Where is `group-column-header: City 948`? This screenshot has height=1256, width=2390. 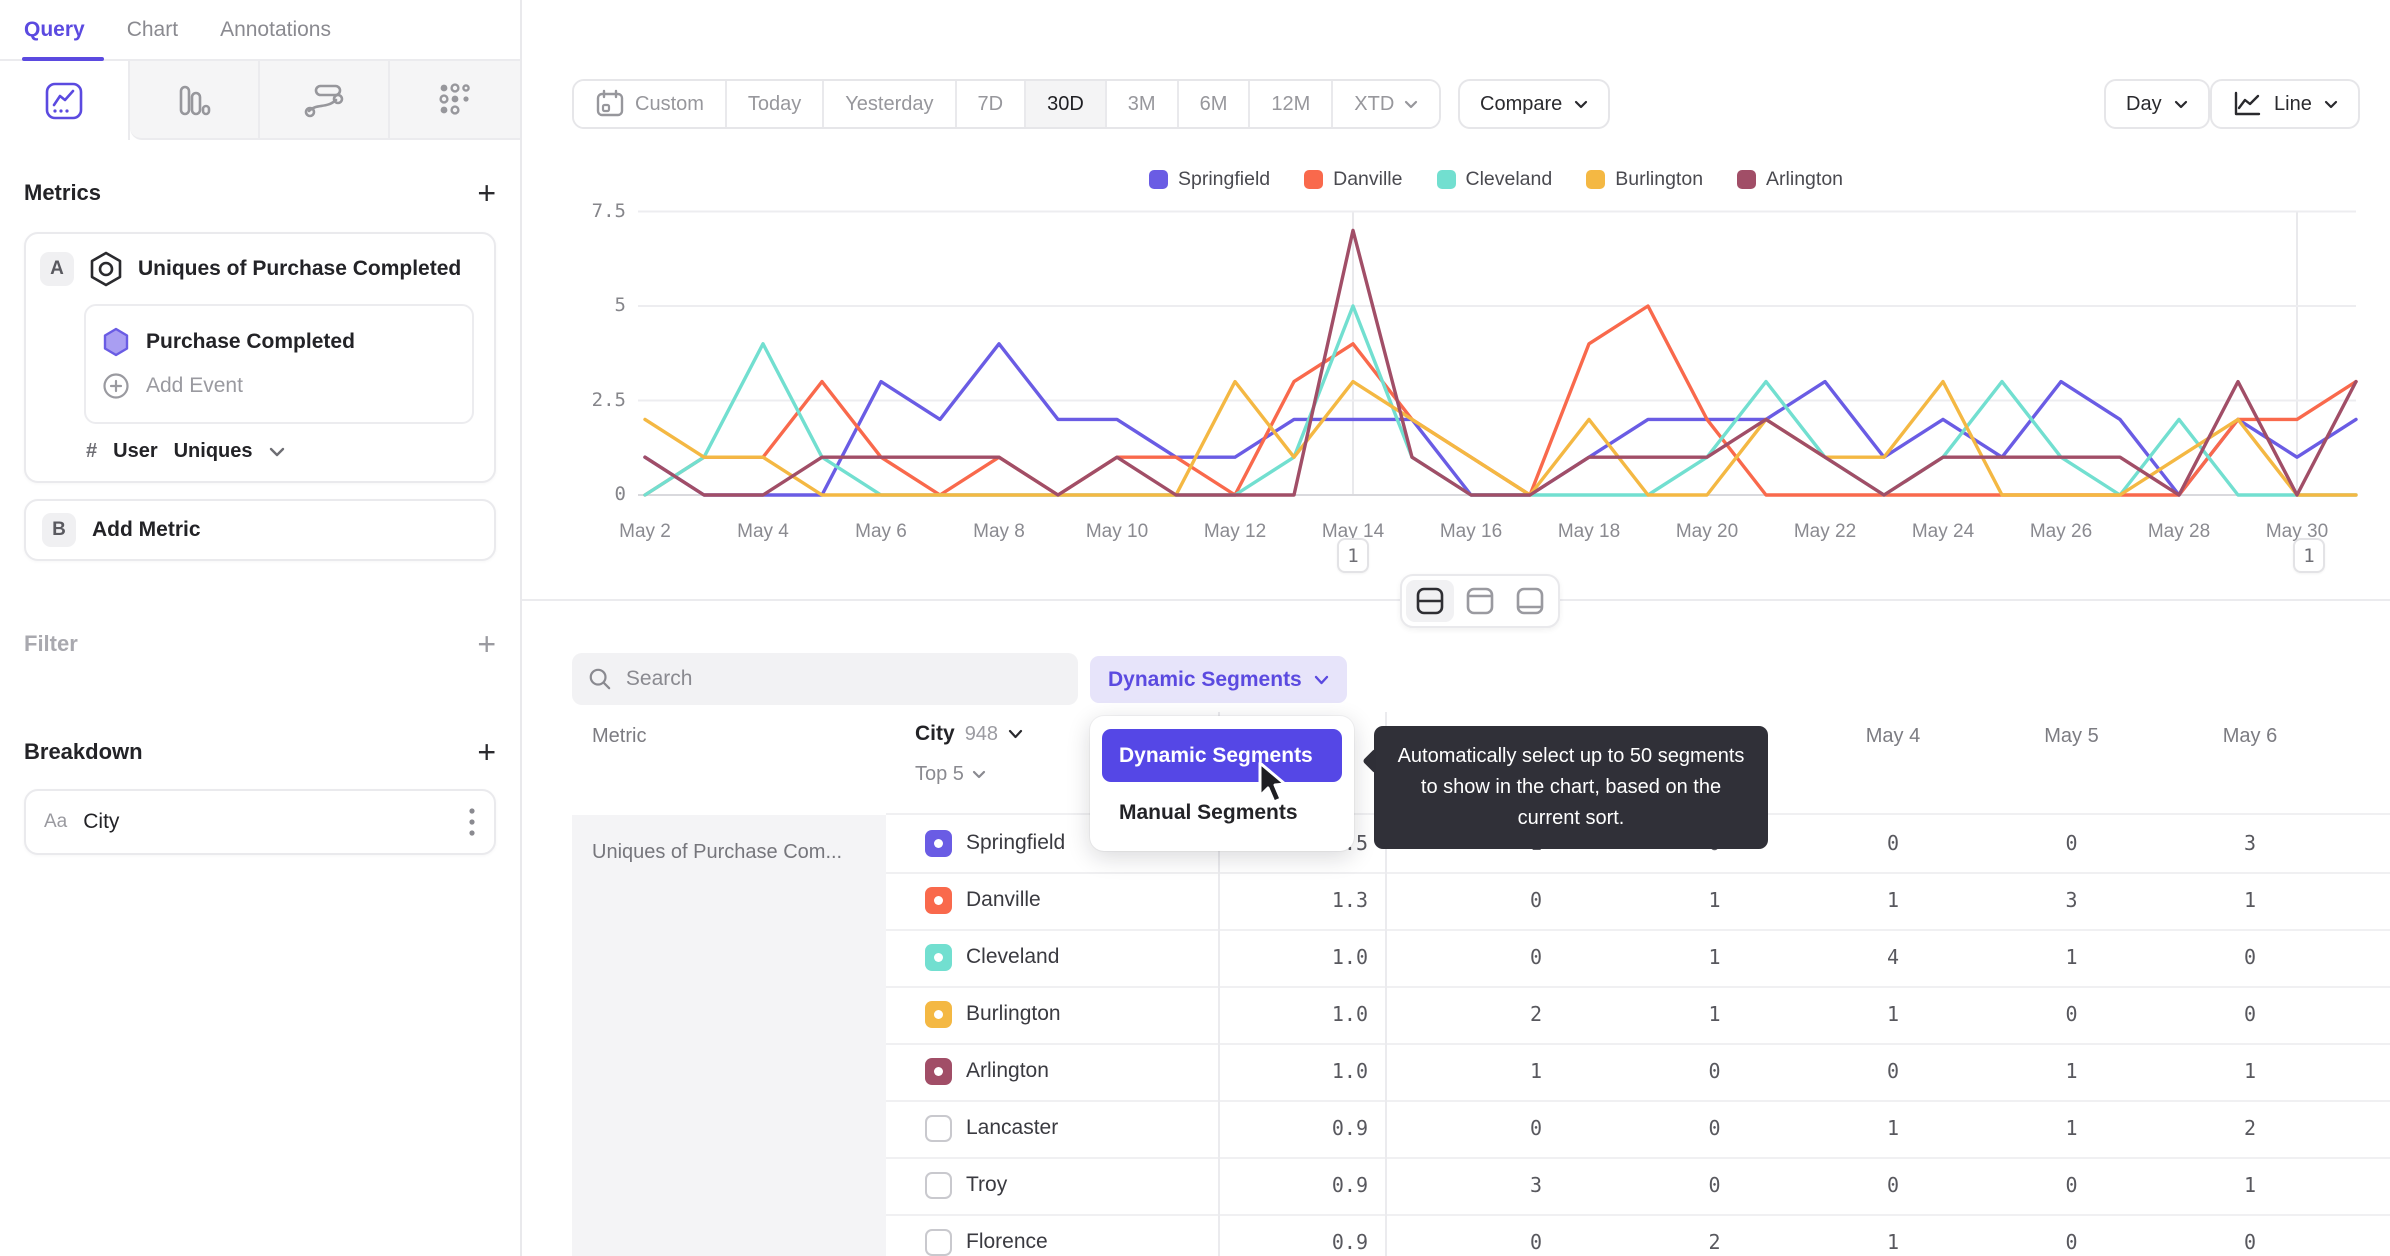 group-column-header: City 948 is located at coordinates (969, 734).